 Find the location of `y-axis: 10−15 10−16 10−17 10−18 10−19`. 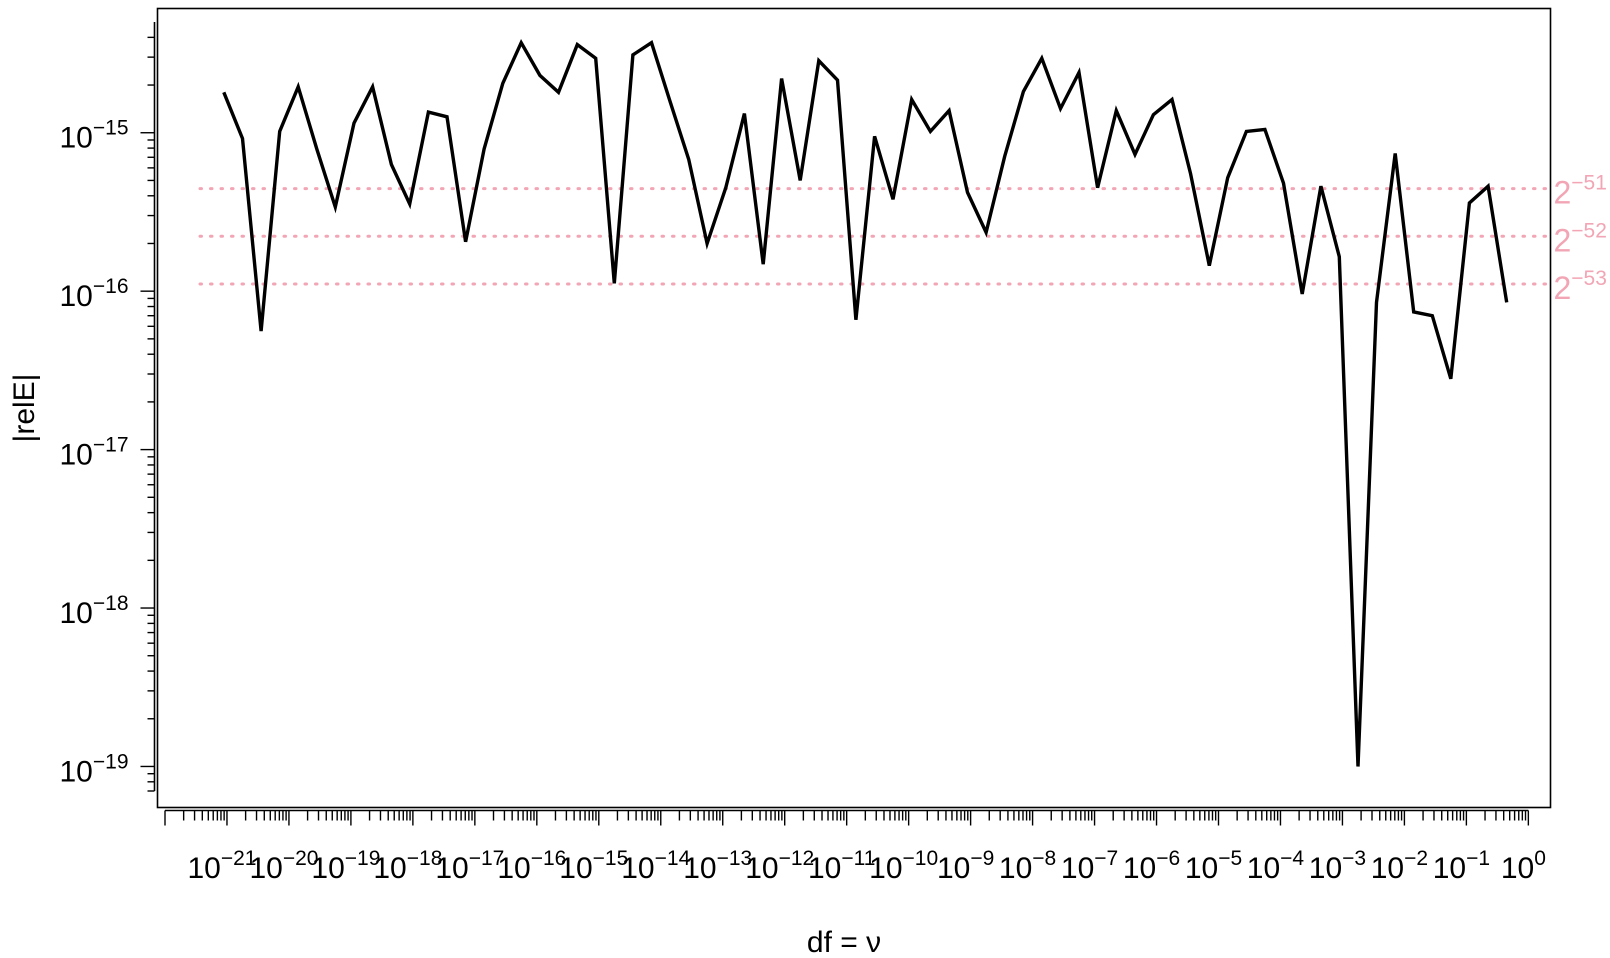

y-axis: 10−15 10−16 10−17 10−18 10−19 is located at coordinates (108, 407).